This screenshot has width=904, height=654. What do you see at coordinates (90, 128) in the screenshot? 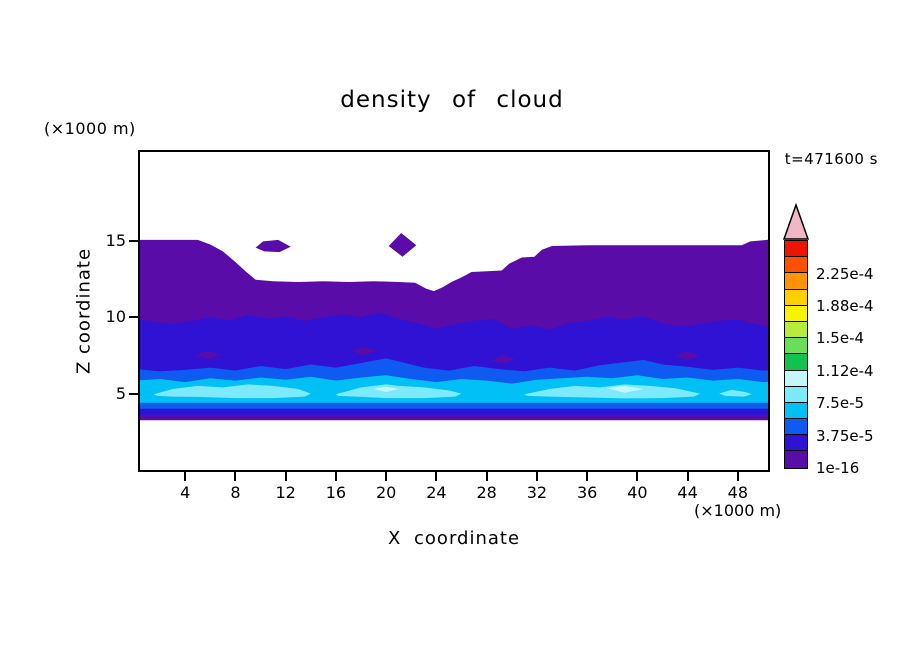
I see `y-axis-unit-label: (×1000 m)` at bounding box center [90, 128].